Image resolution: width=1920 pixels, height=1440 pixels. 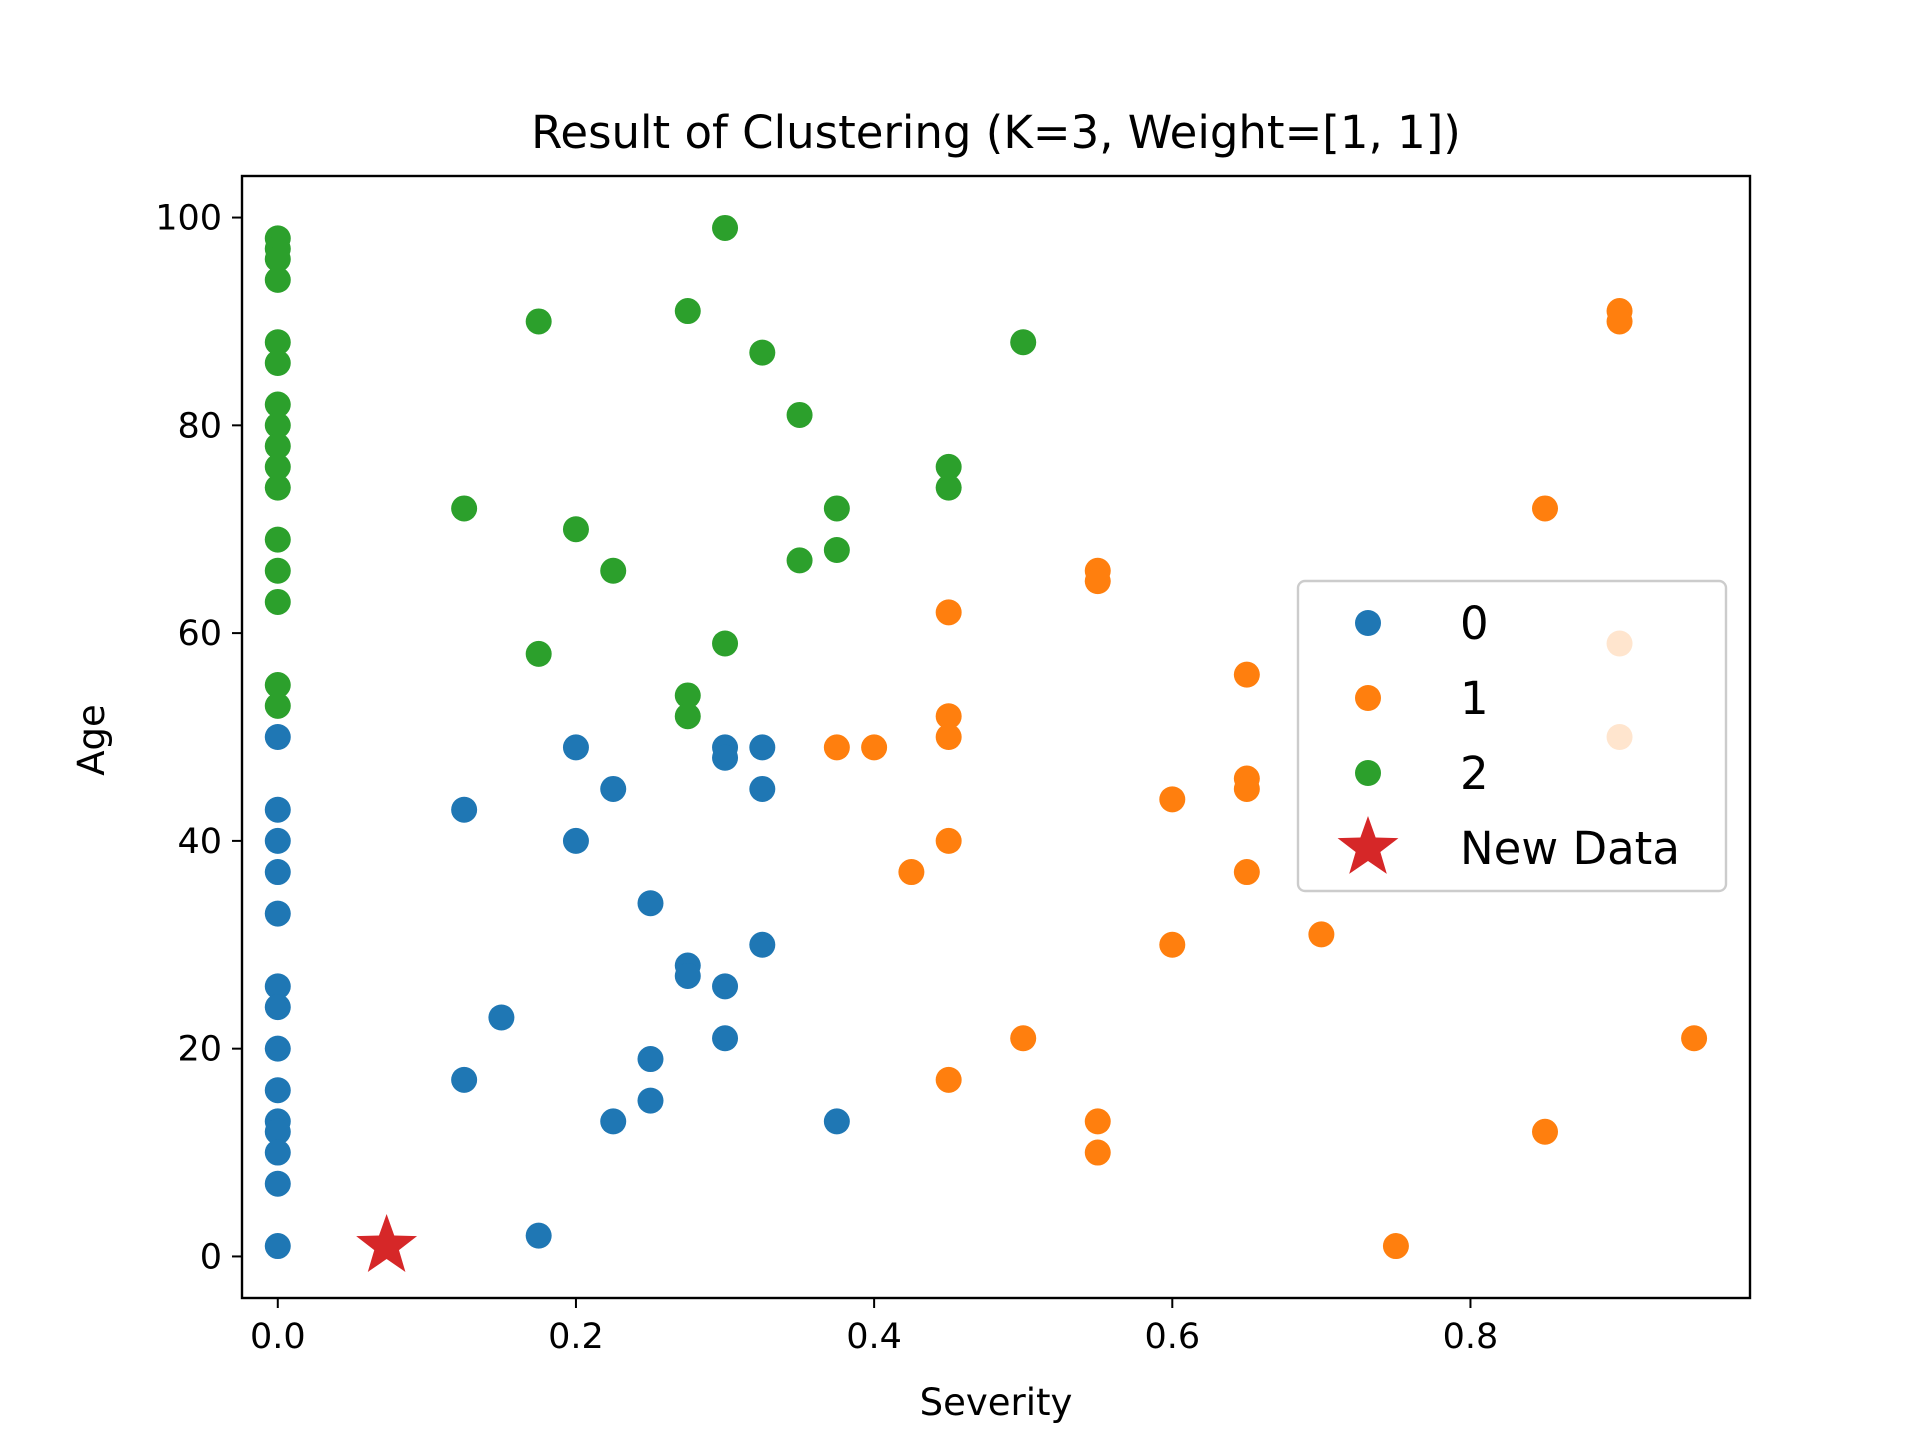 I want to click on new-data-star-point, so click(x=387, y=1243).